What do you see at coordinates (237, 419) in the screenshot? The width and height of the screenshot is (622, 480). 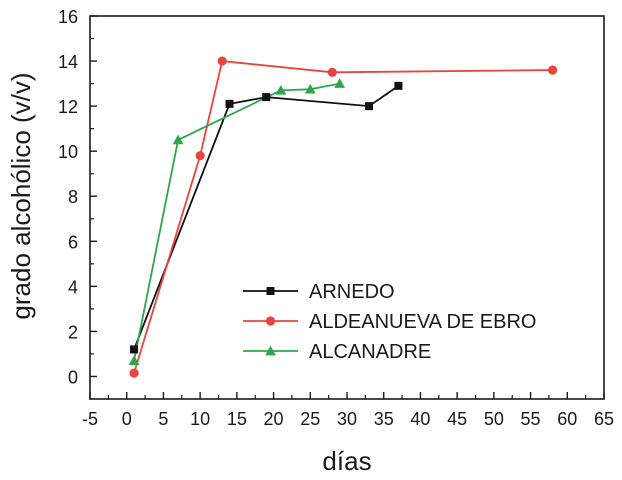 I see `x-tick-label: 15` at bounding box center [237, 419].